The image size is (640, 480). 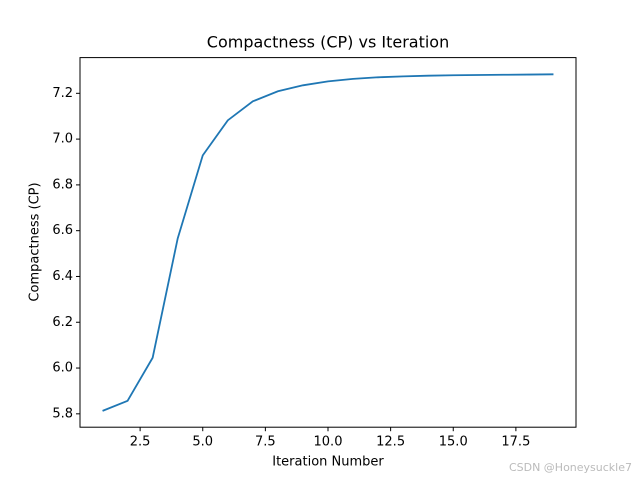 I want to click on x-tick-label: 5.0, so click(x=202, y=442).